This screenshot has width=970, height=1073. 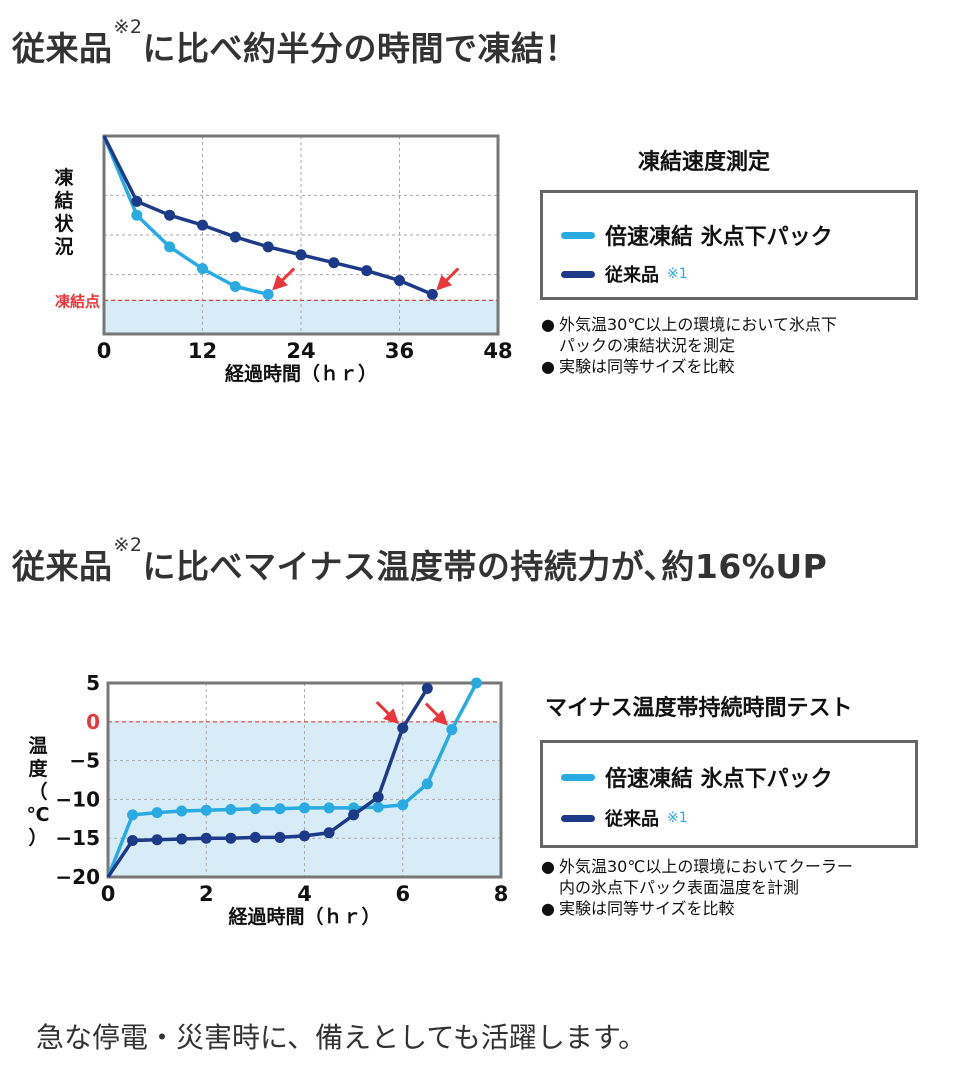 I want to click on x-tick-label: 0, so click(x=104, y=351).